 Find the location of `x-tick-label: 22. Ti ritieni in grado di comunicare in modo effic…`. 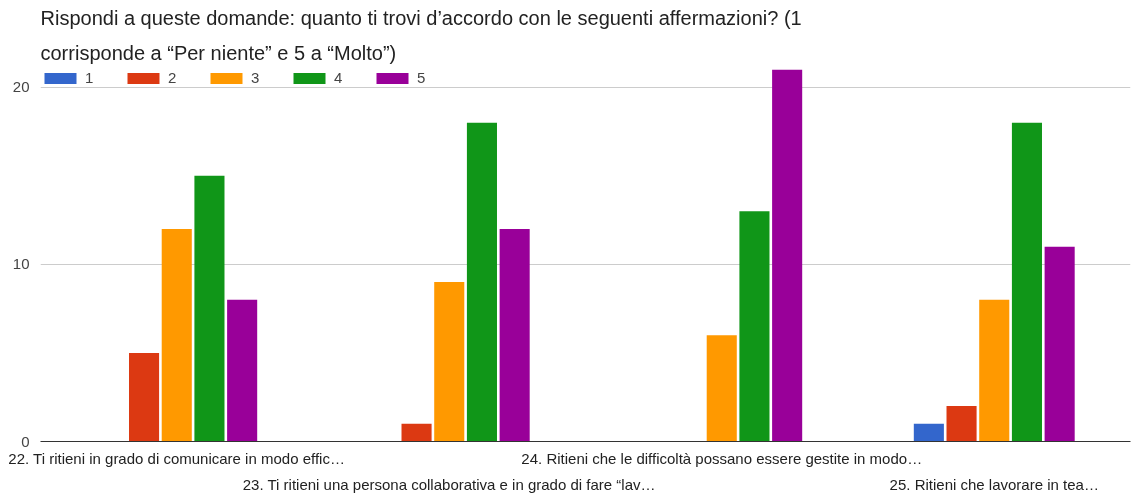

x-tick-label: 22. Ti ritieni in grado di comunicare in modo effic… is located at coordinates (176, 458).